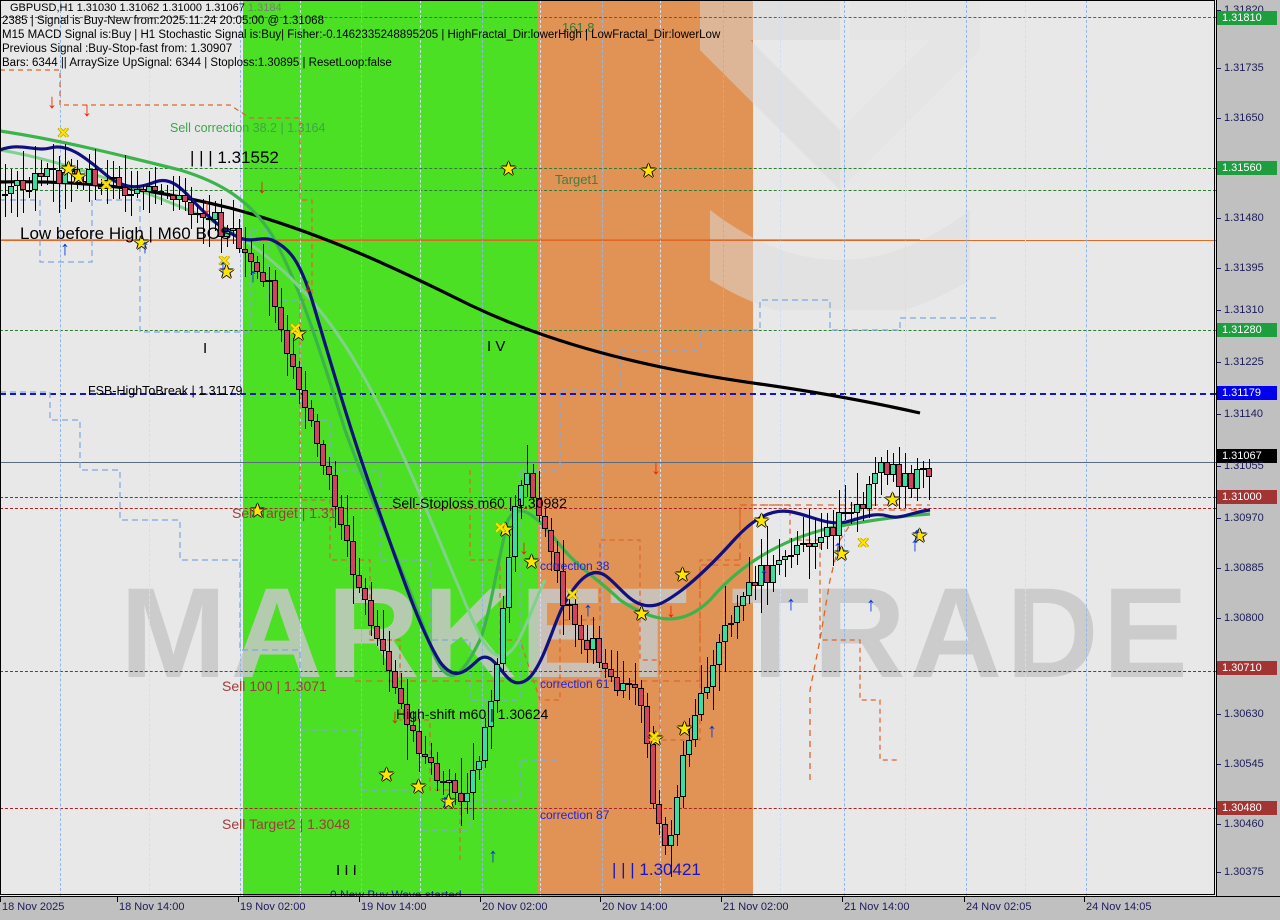 Image resolution: width=1280 pixels, height=920 pixels. Describe the element at coordinates (1244, 68) in the screenshot. I see `price-tick-1.31735: 1.31735` at that location.